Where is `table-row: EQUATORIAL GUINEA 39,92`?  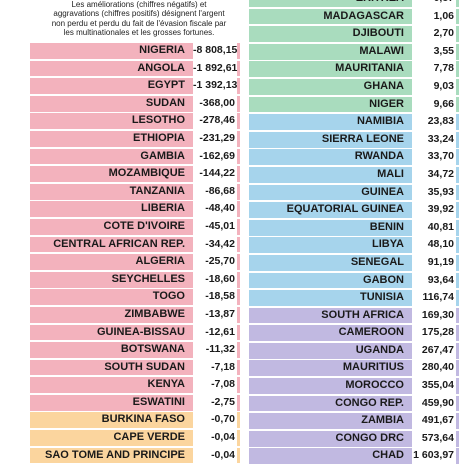 table-row: EQUATORIAL GUINEA 39,92 is located at coordinates (354, 210).